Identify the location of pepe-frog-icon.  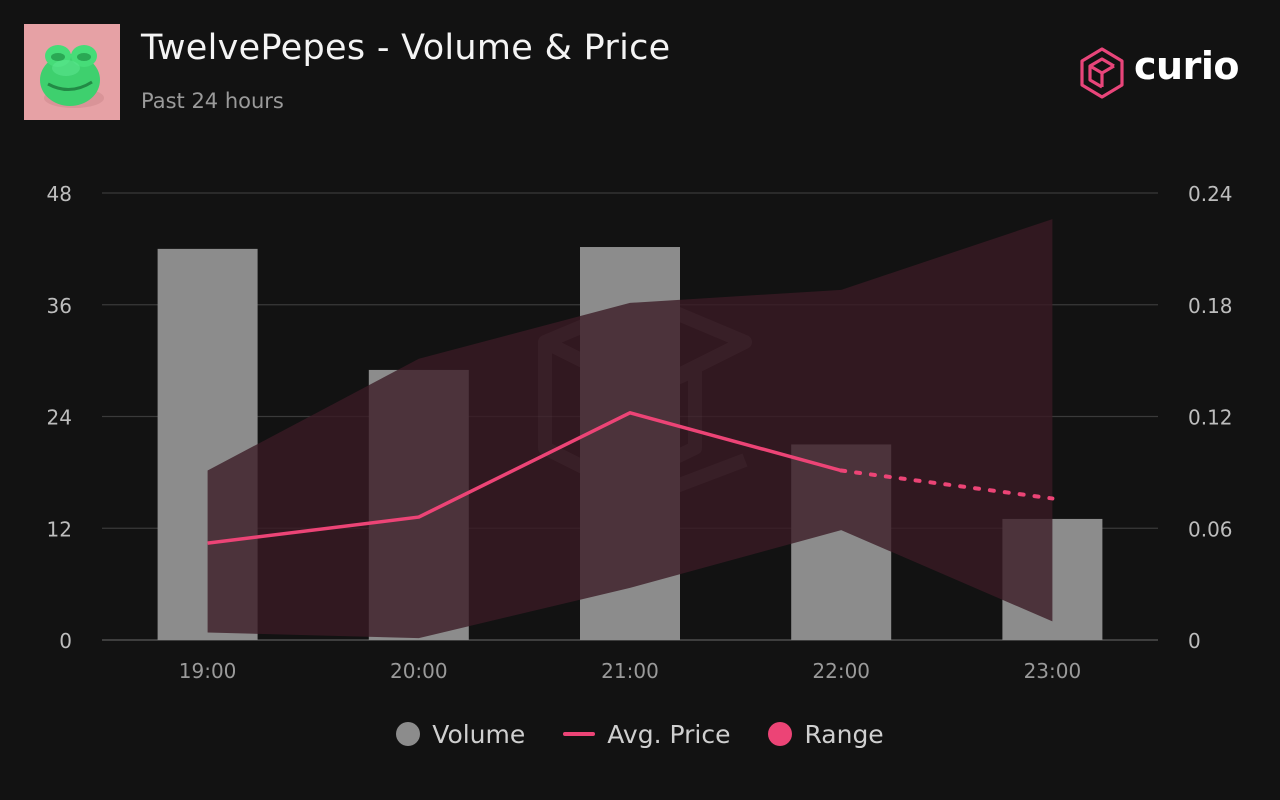
(72, 76).